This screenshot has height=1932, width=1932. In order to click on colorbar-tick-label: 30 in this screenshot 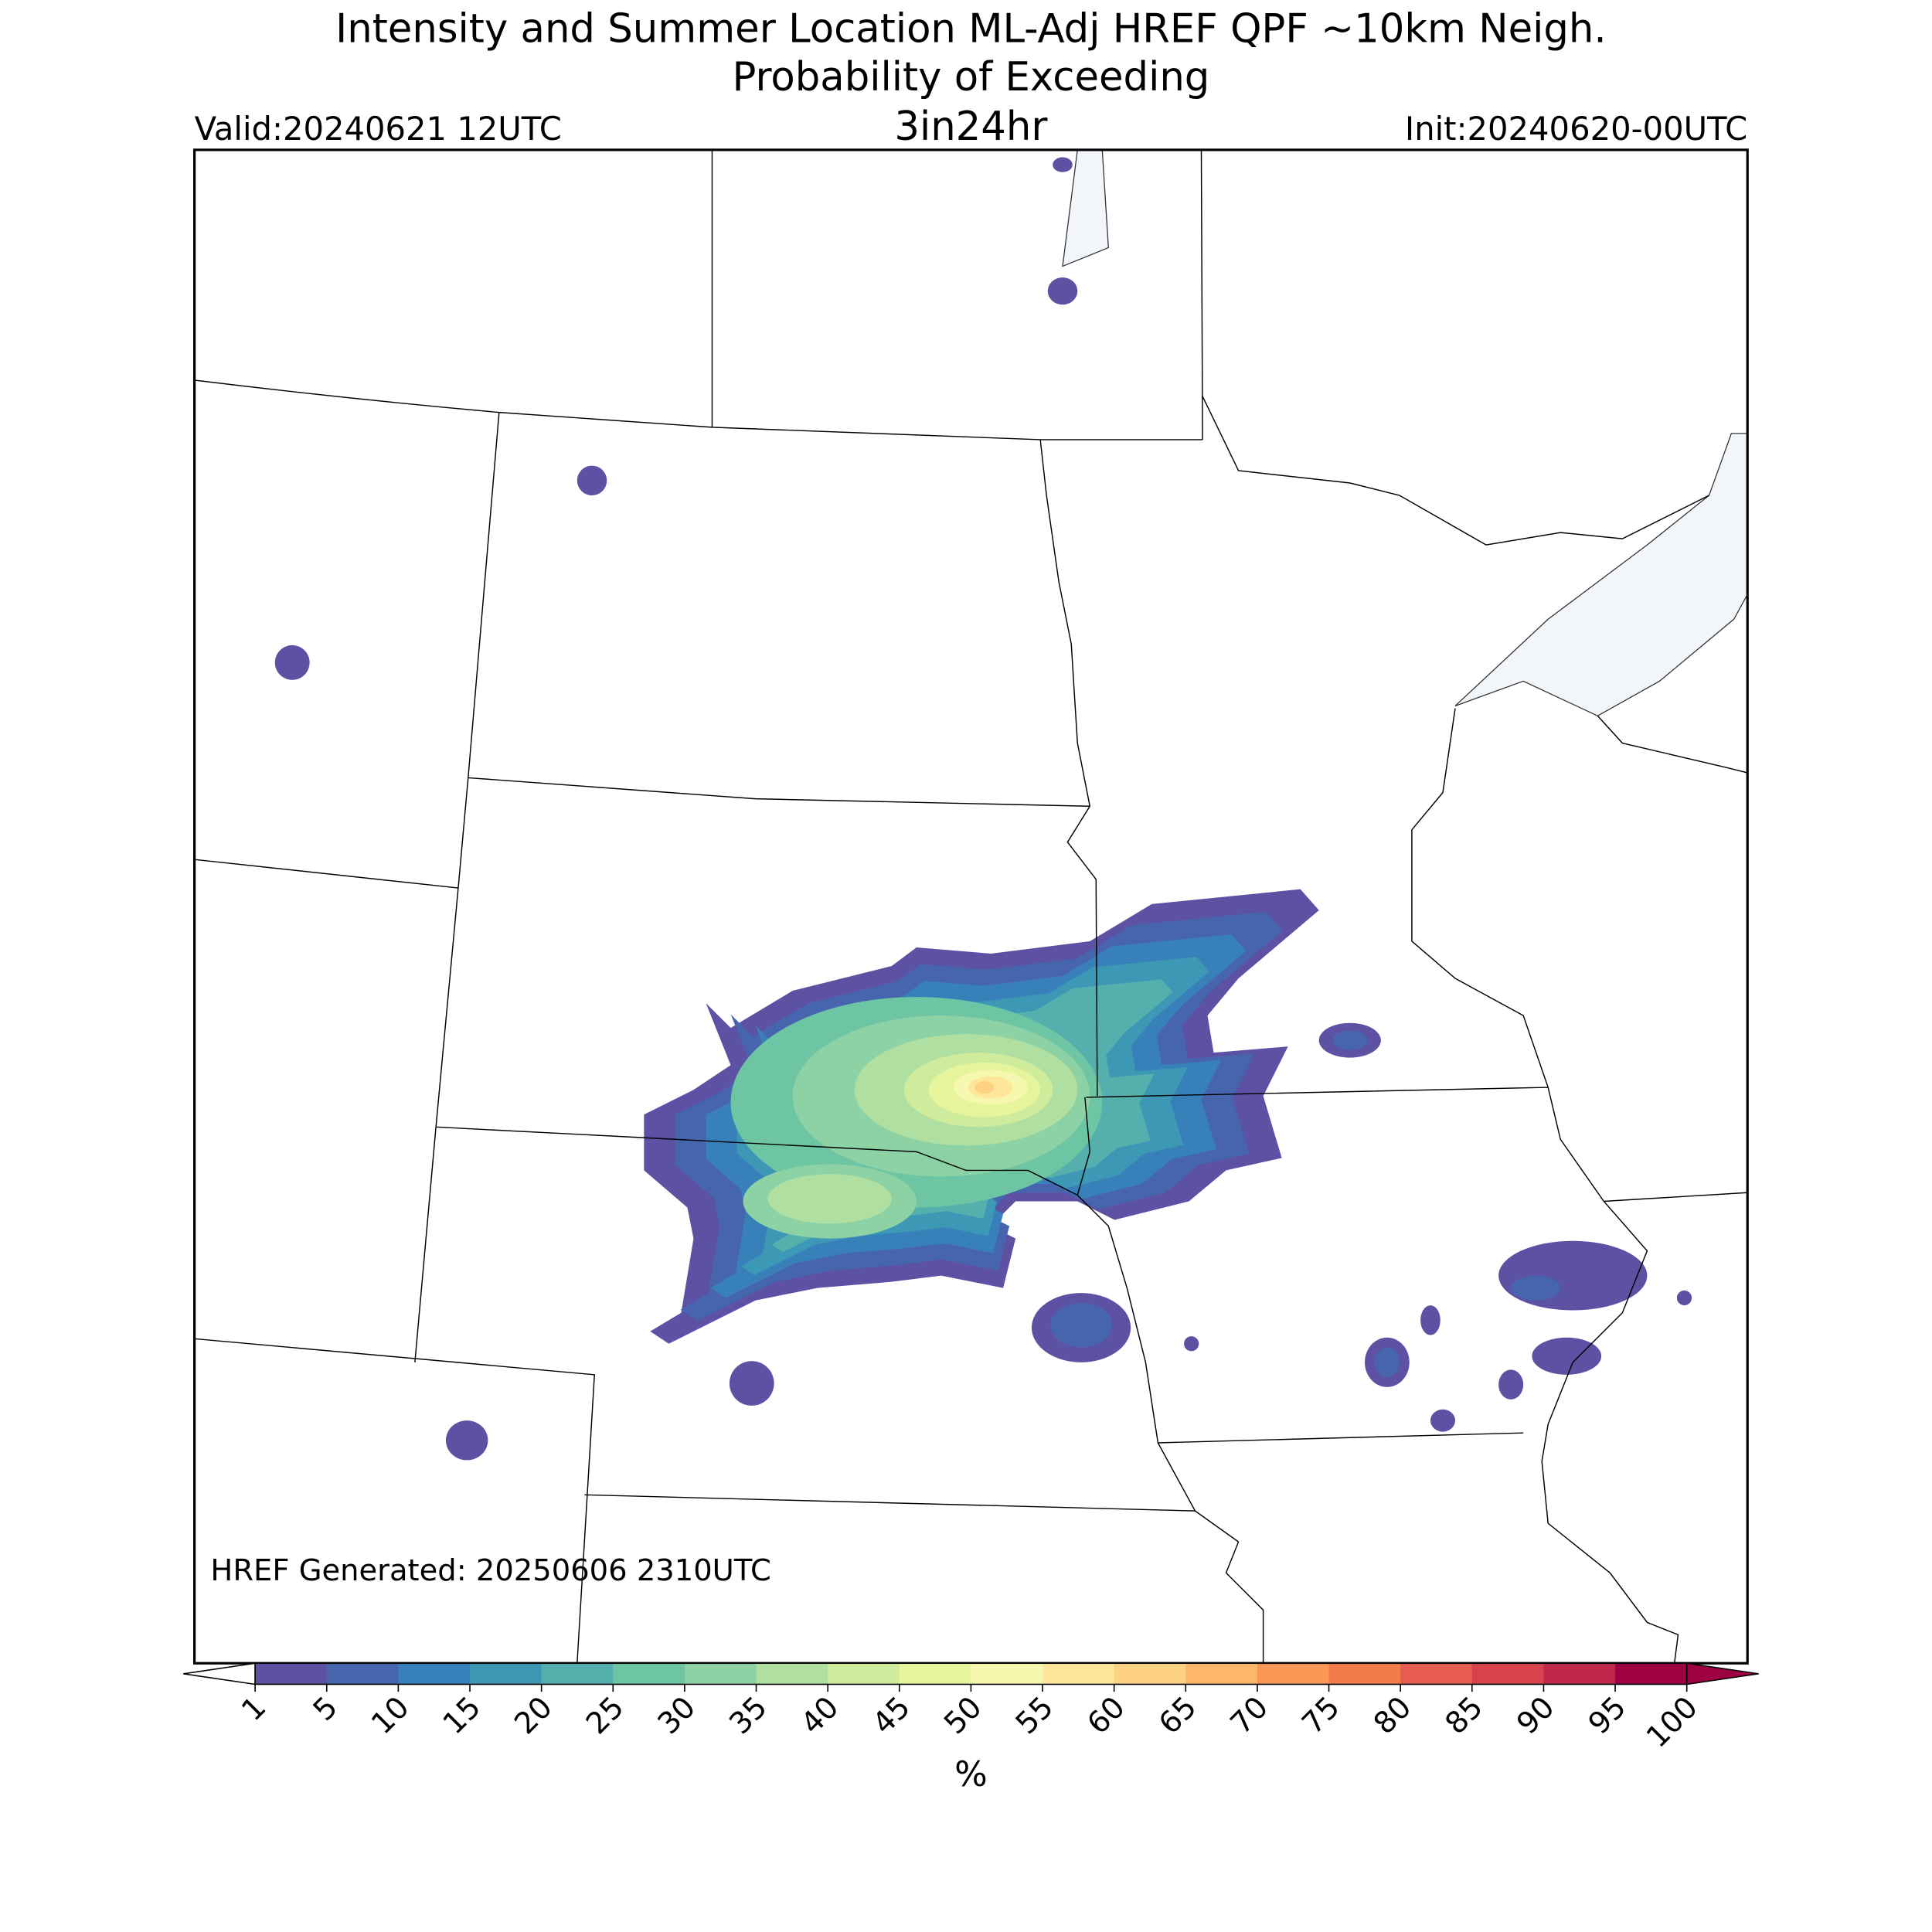, I will do `click(677, 1715)`.